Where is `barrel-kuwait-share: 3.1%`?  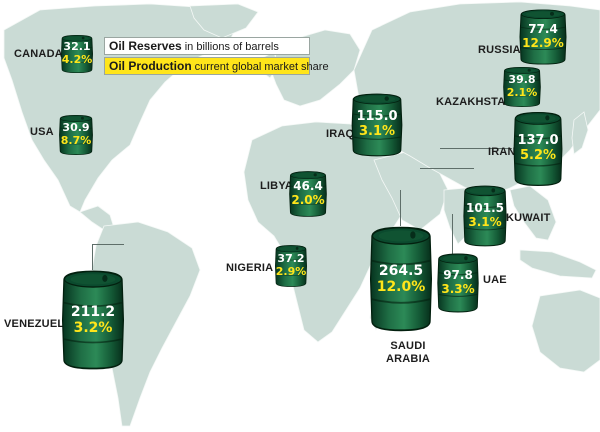 barrel-kuwait-share: 3.1% is located at coordinates (485, 222).